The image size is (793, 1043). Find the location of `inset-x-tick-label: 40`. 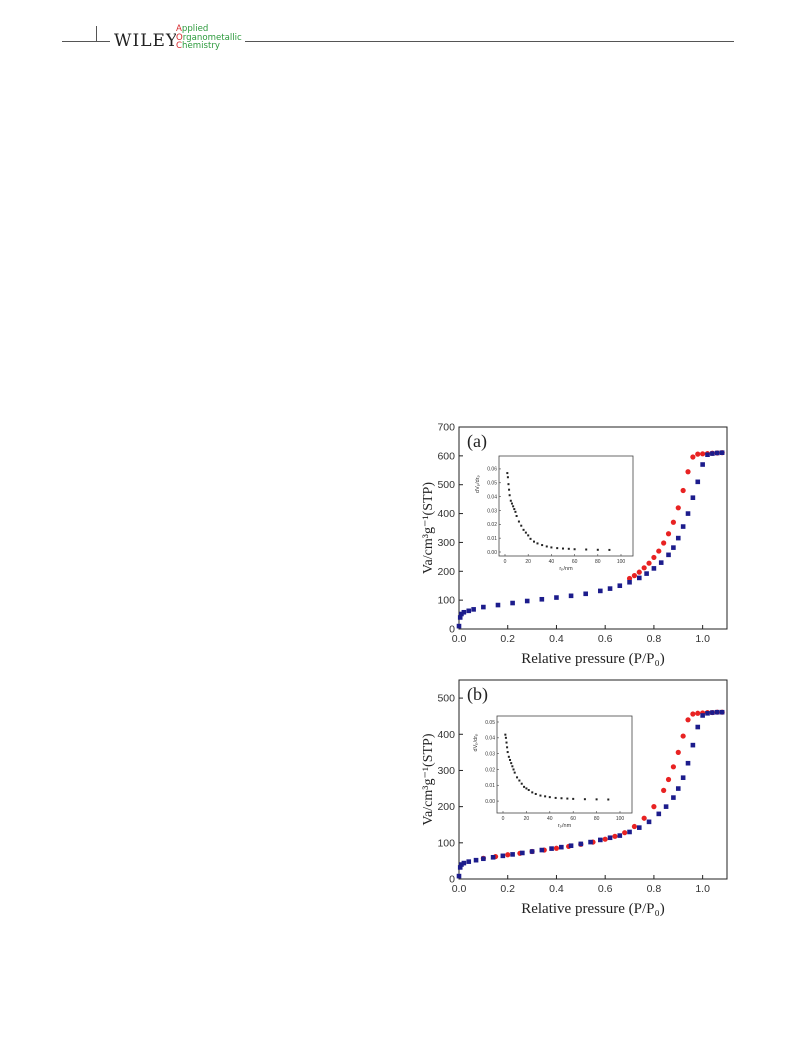

inset-x-tick-label: 40 is located at coordinates (552, 562).